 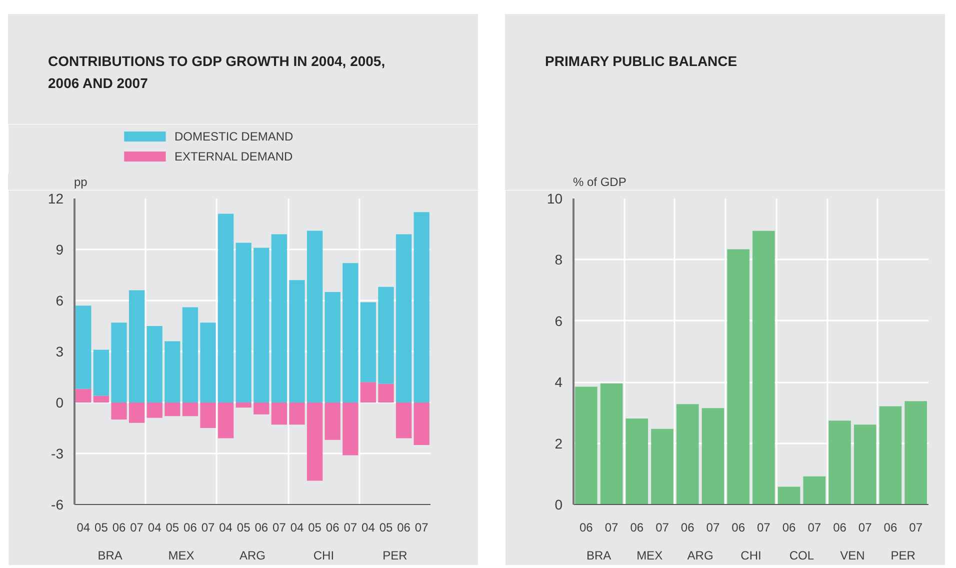 I want to click on x-tick-label: 04, so click(x=83, y=527).